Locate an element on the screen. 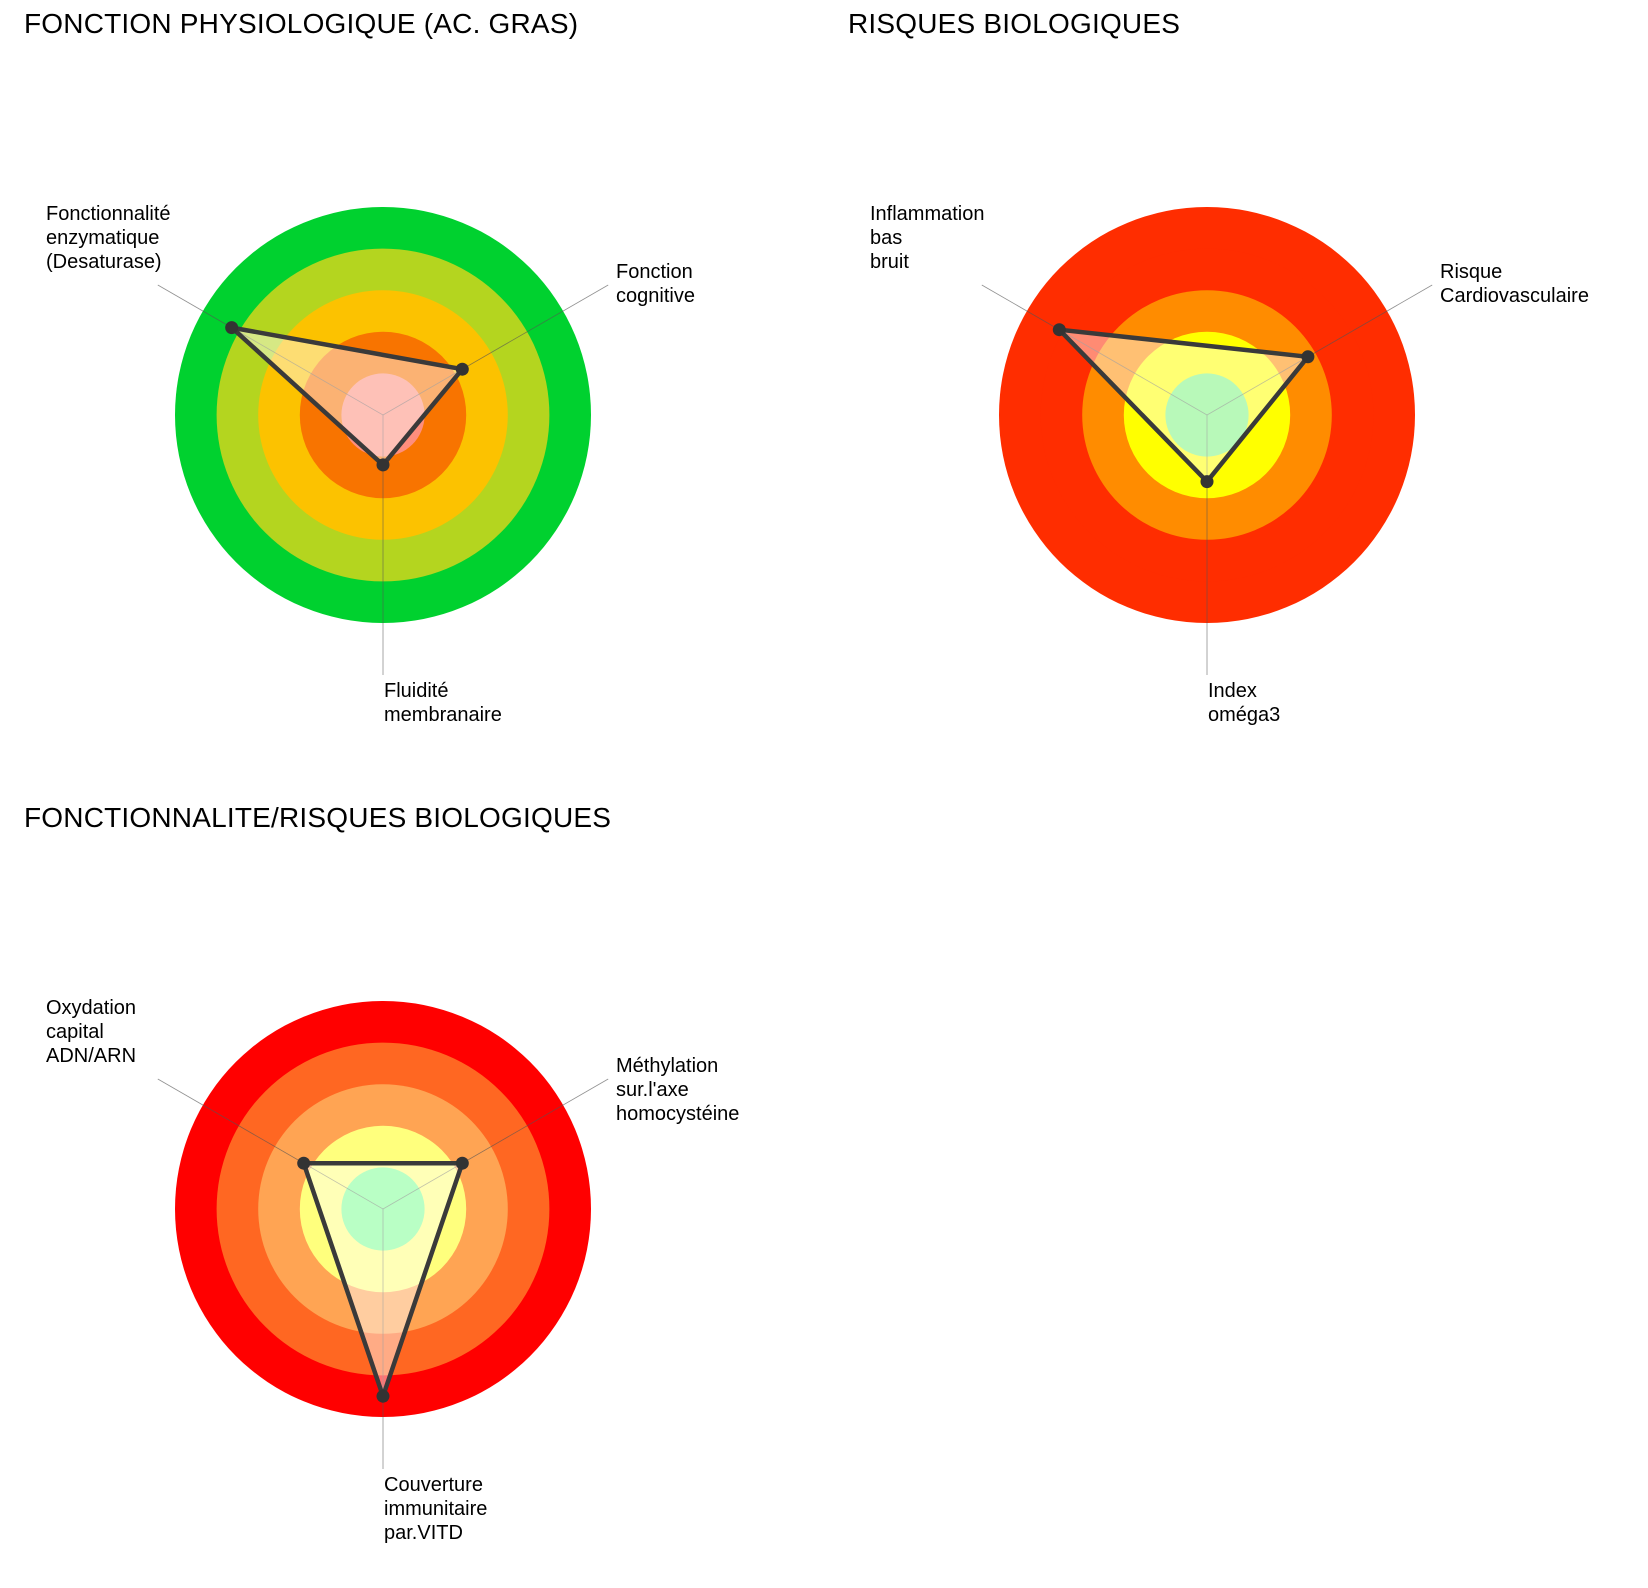  axis-label-line: sur.l'axe is located at coordinates (652, 1090).